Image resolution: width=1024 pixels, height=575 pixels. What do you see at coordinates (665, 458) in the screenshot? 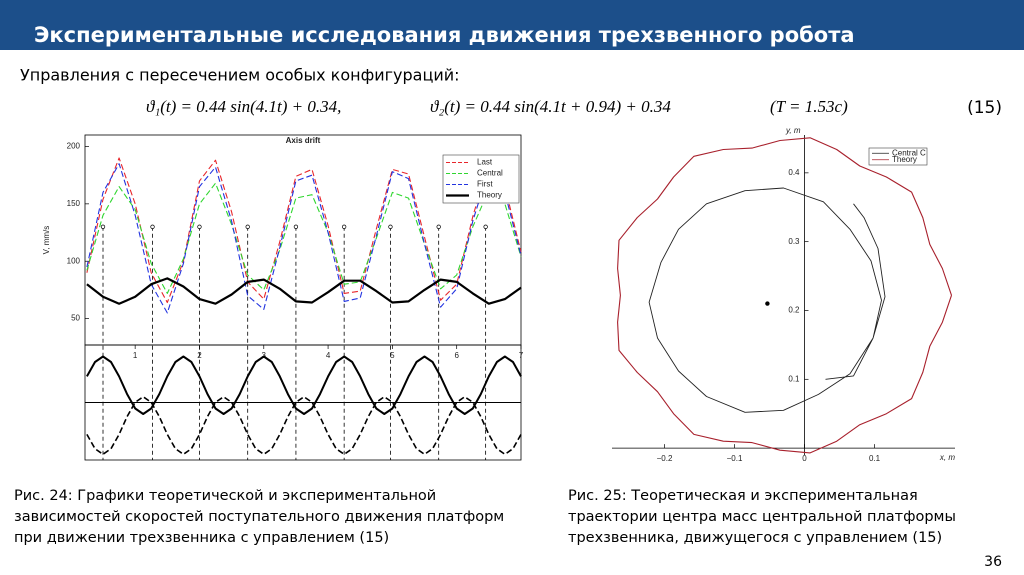
I see `x-tick-label: −0.2` at bounding box center [665, 458].